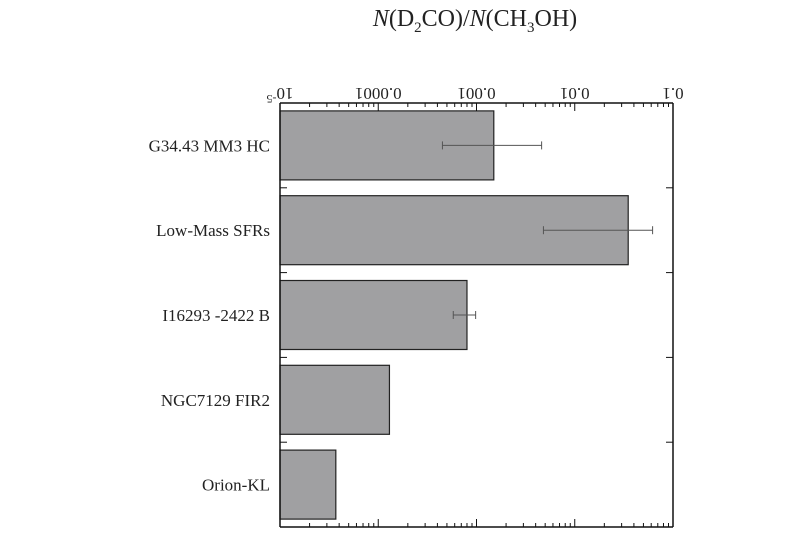 Image resolution: width=800 pixels, height=533 pixels. Describe the element at coordinates (547, 230) in the screenshot. I see `errorbars-layer` at that location.